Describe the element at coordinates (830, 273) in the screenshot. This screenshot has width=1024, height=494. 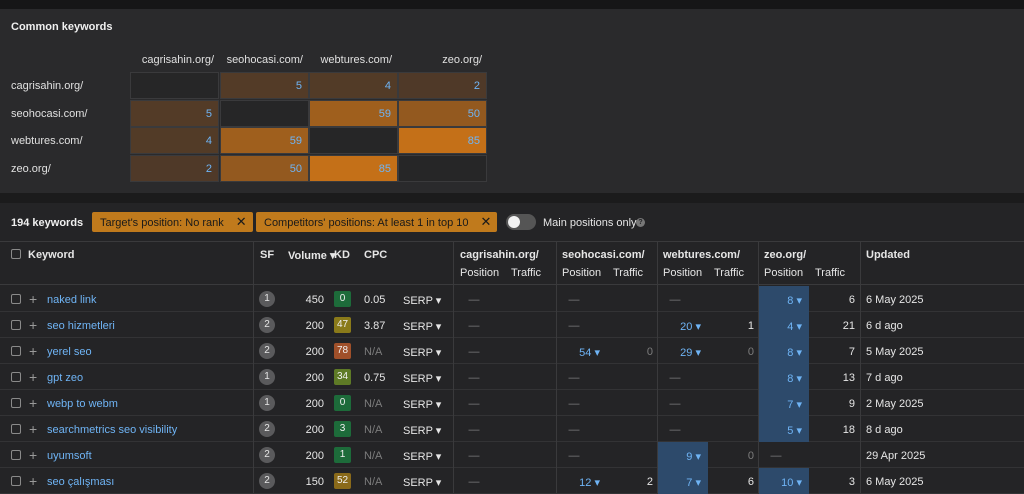
I see `site4-traffic-header: Traffic` at that location.